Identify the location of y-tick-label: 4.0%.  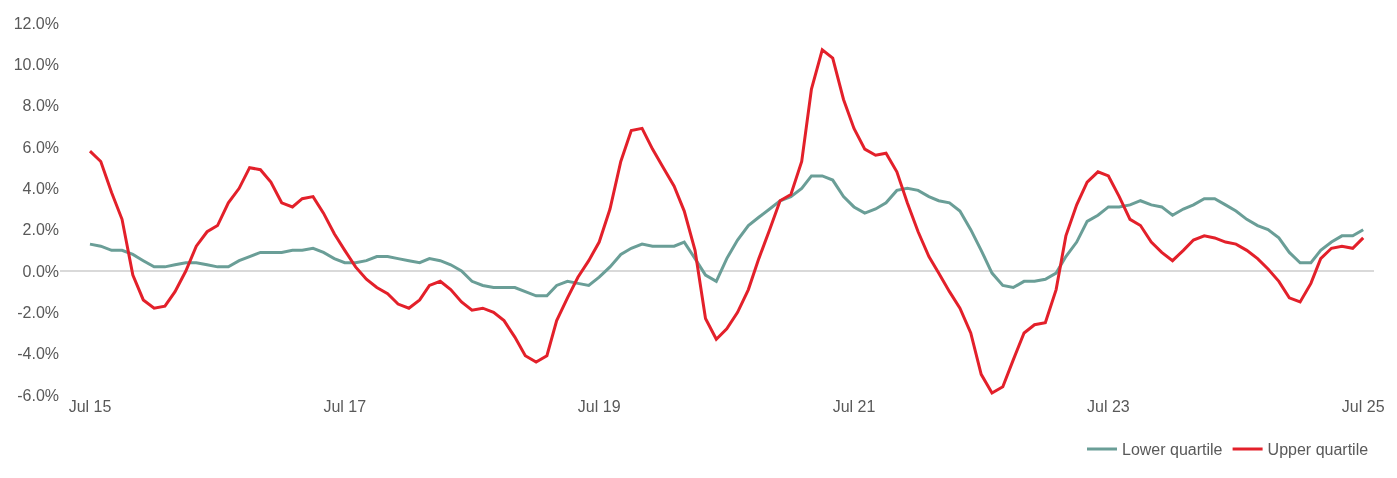
(40, 188).